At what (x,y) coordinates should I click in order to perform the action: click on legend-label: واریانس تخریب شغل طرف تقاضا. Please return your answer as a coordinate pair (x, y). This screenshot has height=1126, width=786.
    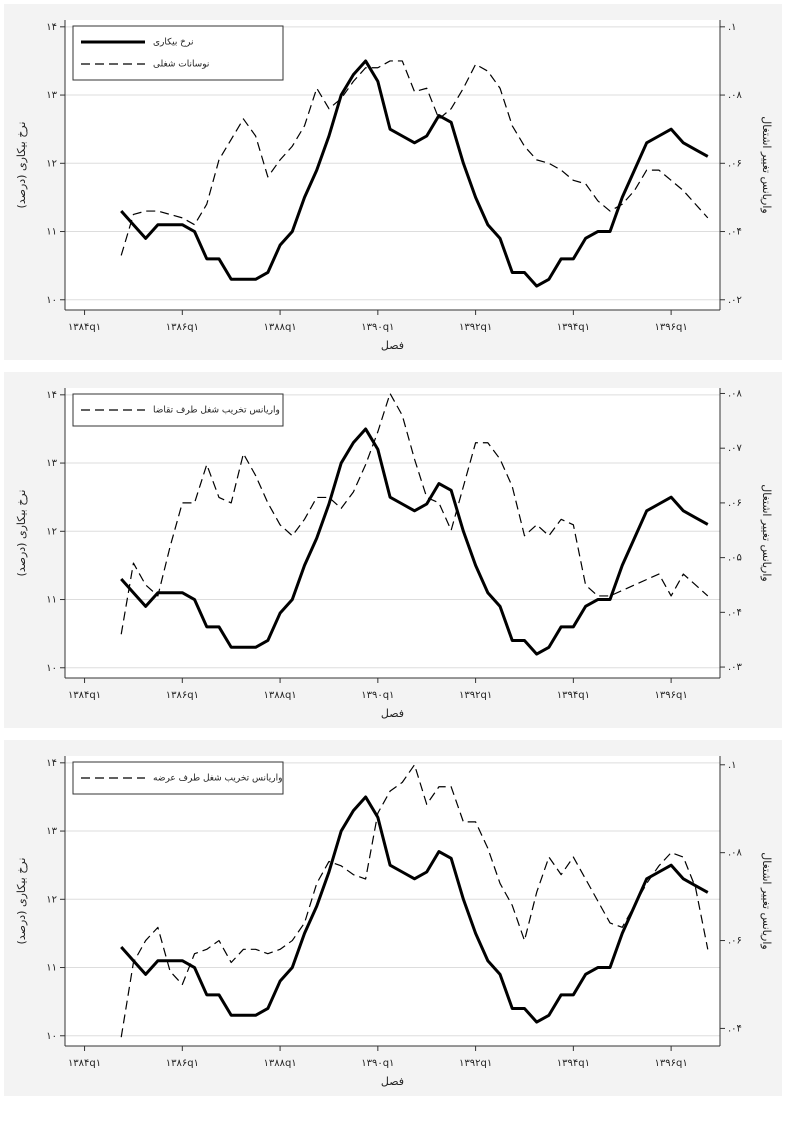
    Looking at the image, I should click on (216, 411).